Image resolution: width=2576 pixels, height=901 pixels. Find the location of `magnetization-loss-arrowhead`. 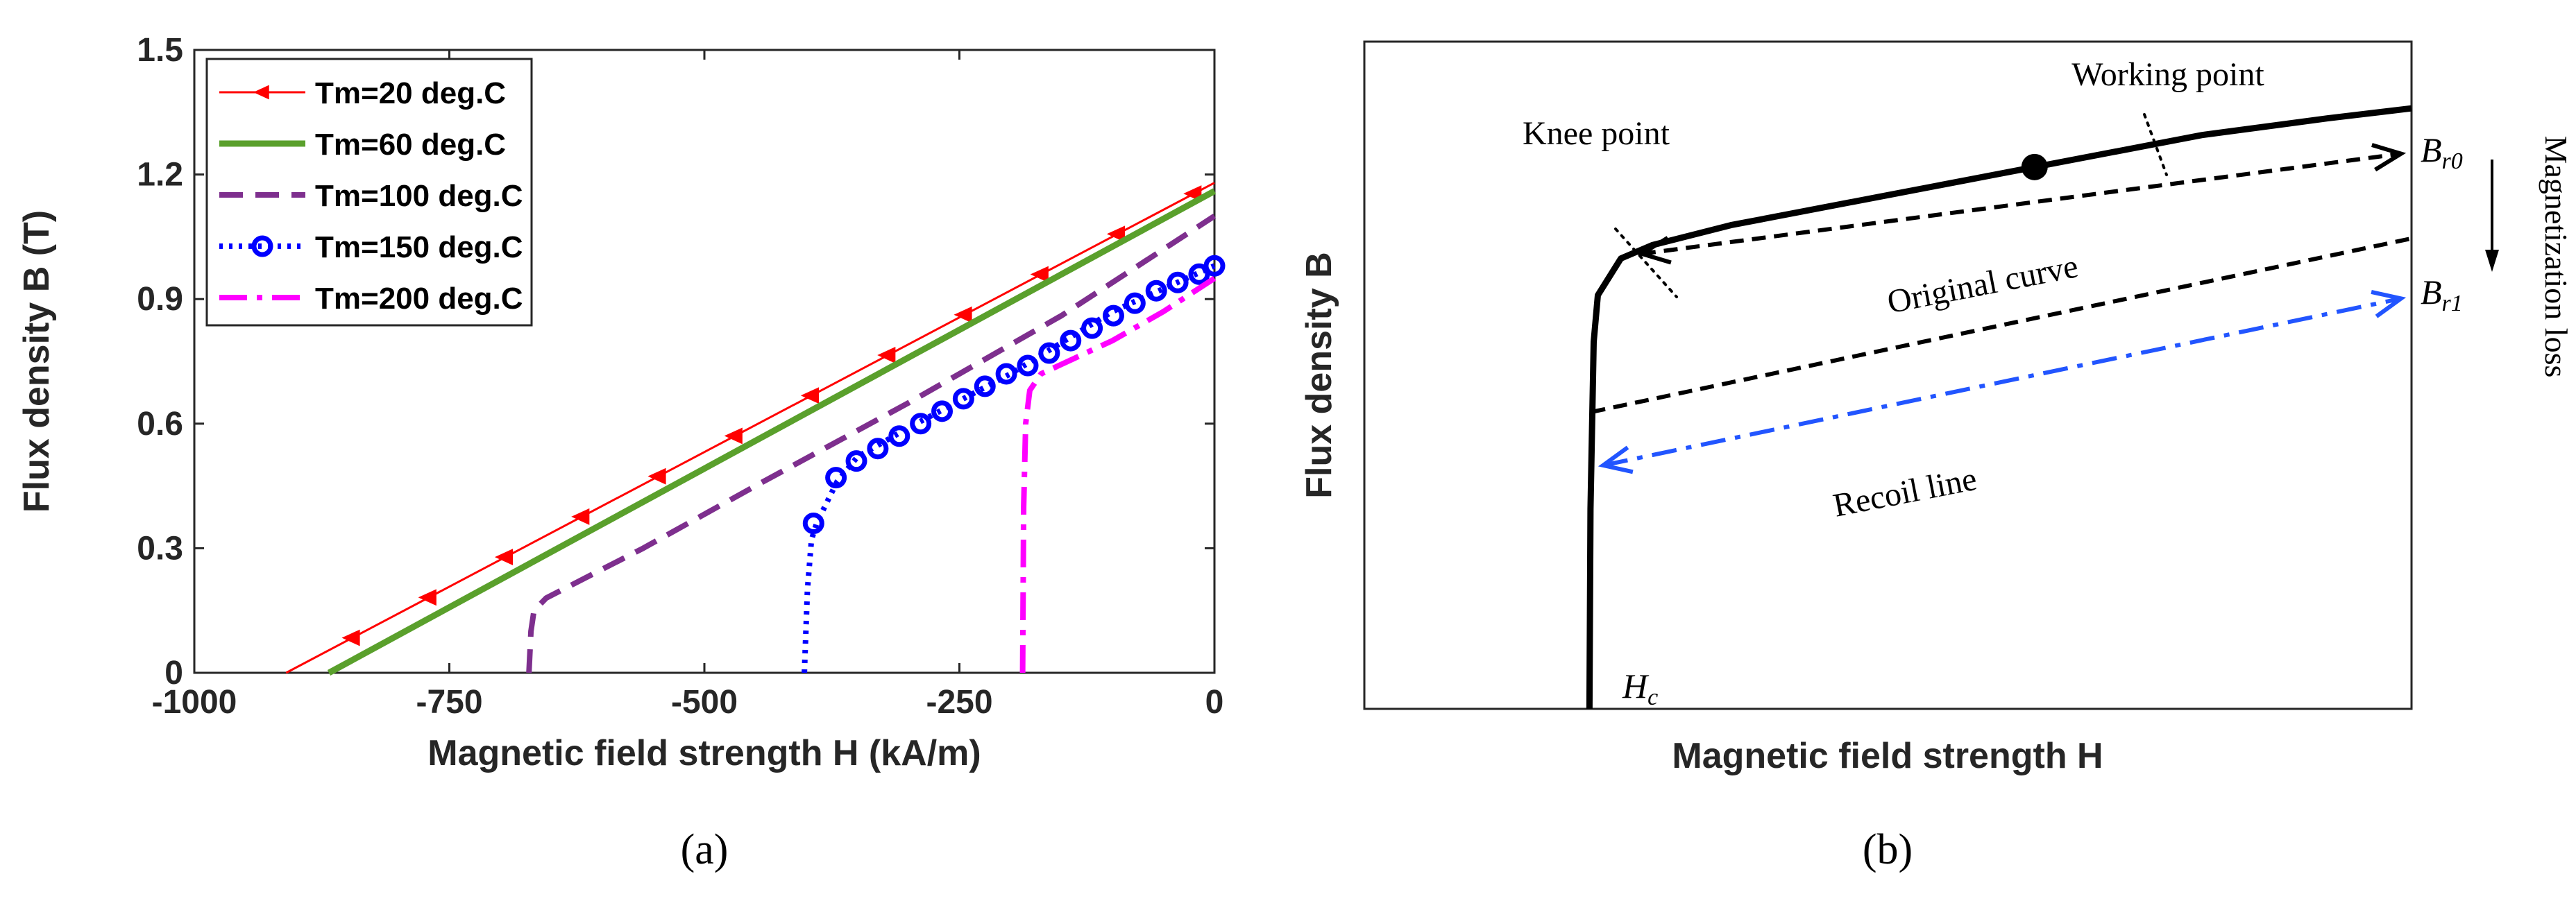

magnetization-loss-arrowhead is located at coordinates (2492, 261).